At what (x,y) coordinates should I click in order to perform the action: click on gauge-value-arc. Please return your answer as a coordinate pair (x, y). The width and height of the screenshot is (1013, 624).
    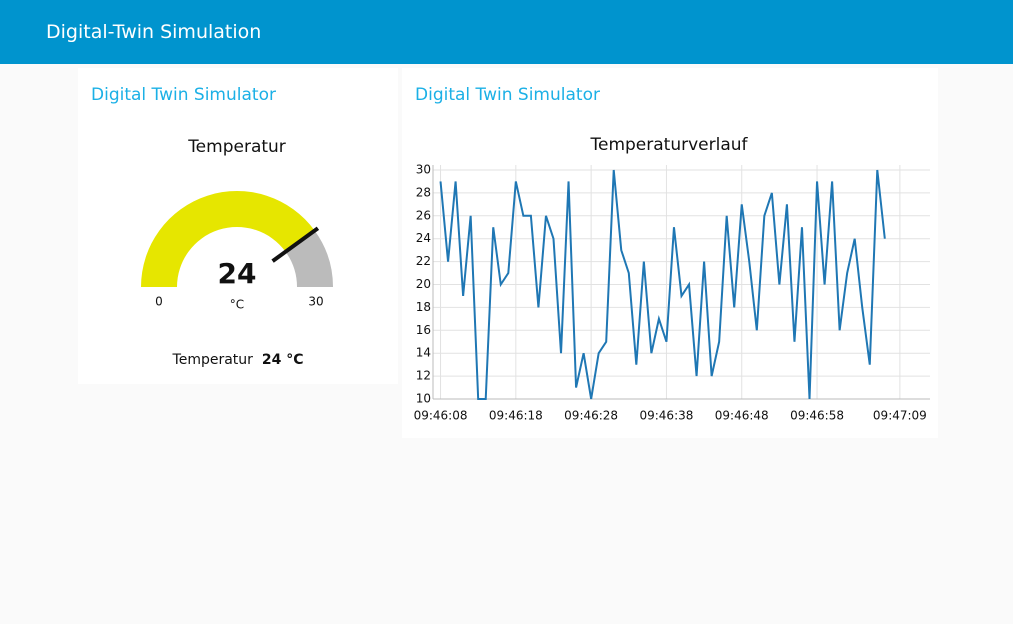
    Looking at the image, I should click on (228, 239).